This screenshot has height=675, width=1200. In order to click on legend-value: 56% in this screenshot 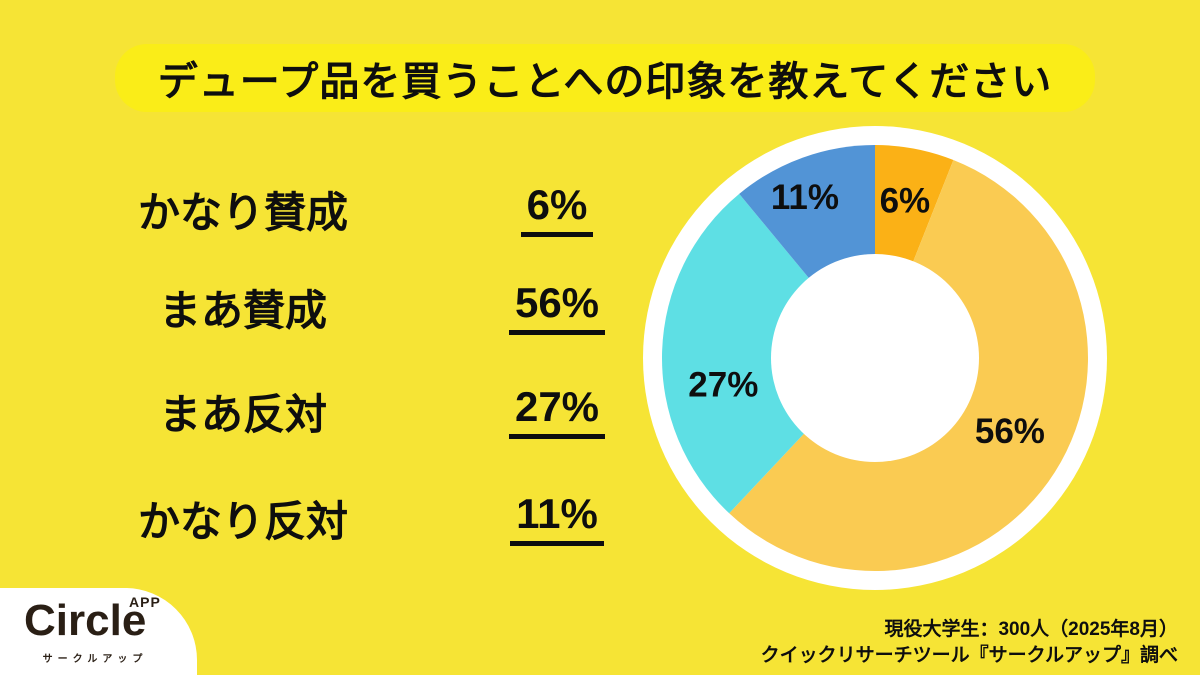, I will do `click(557, 307)`.